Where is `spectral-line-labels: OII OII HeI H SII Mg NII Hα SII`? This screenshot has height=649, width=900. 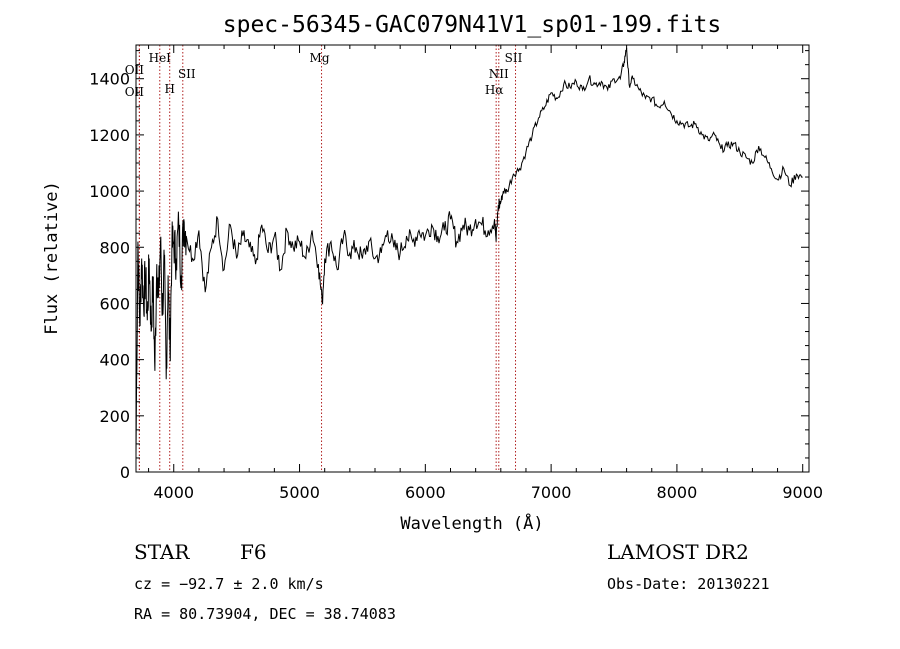 spectral-line-labels: OII OII HeI H SII Mg NII Hα SII is located at coordinates (324, 75).